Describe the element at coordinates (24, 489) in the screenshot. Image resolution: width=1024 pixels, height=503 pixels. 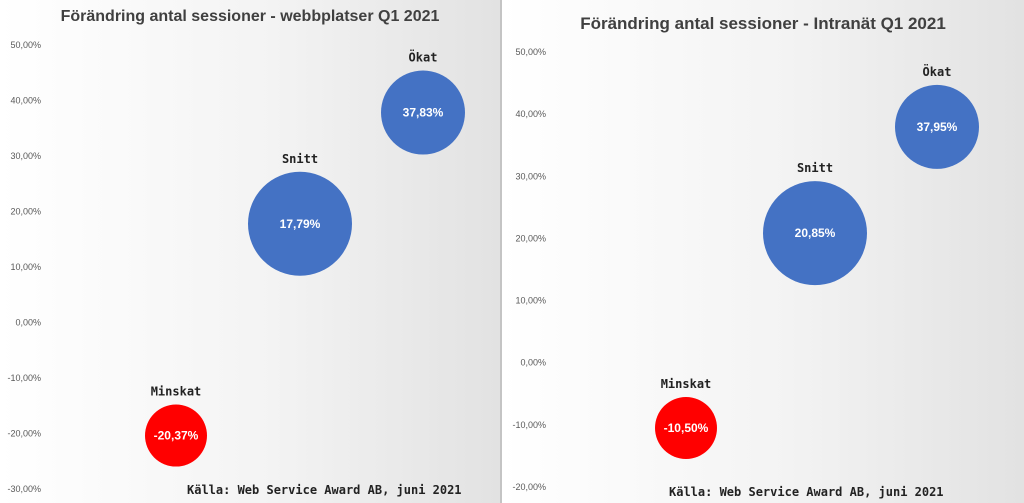
I see `y-tick-label: -30,00%` at that location.